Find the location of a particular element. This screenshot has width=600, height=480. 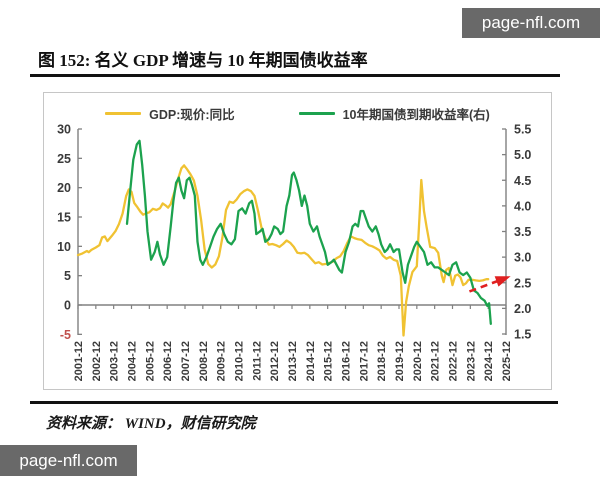

bond-yield-line-swatch is located at coordinates (316, 113).